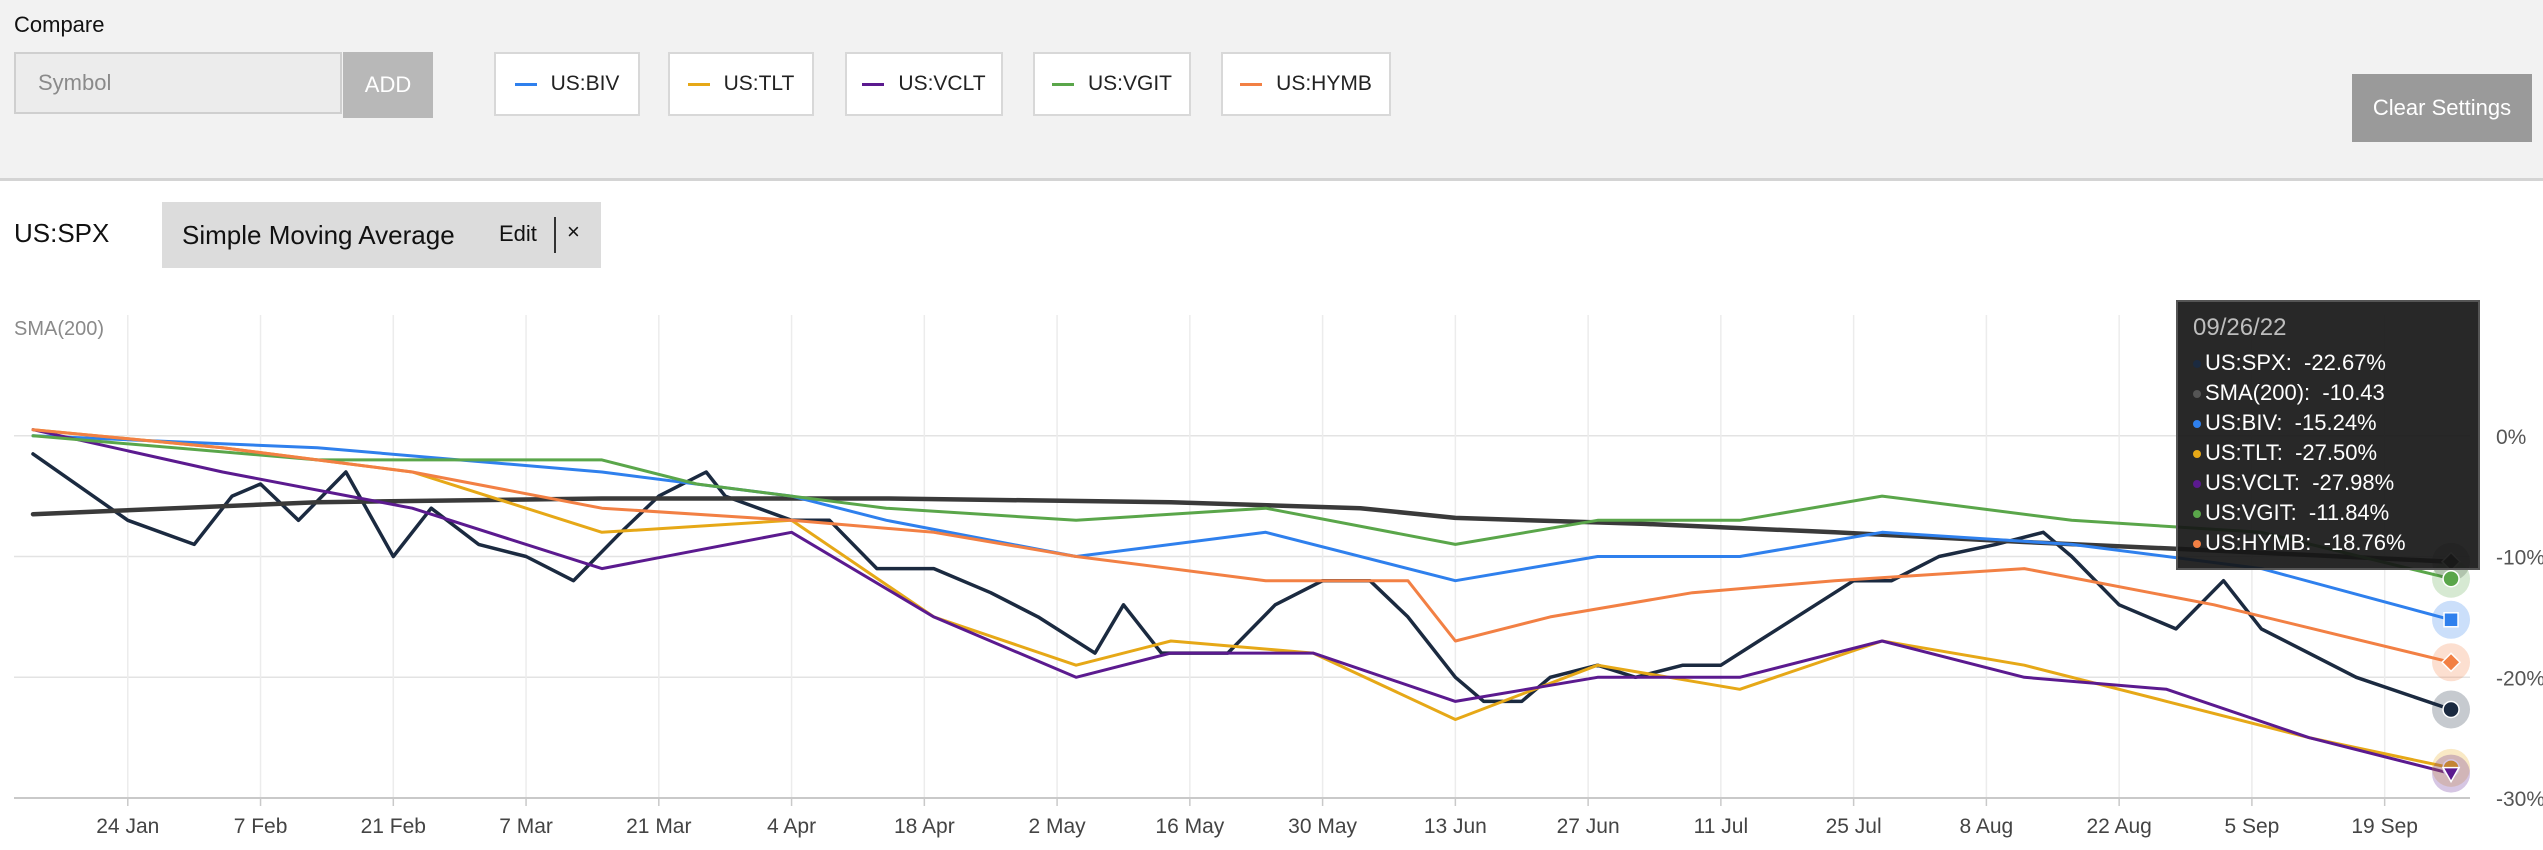  I want to click on compare-chip-biv: US:BIV, so click(567, 84).